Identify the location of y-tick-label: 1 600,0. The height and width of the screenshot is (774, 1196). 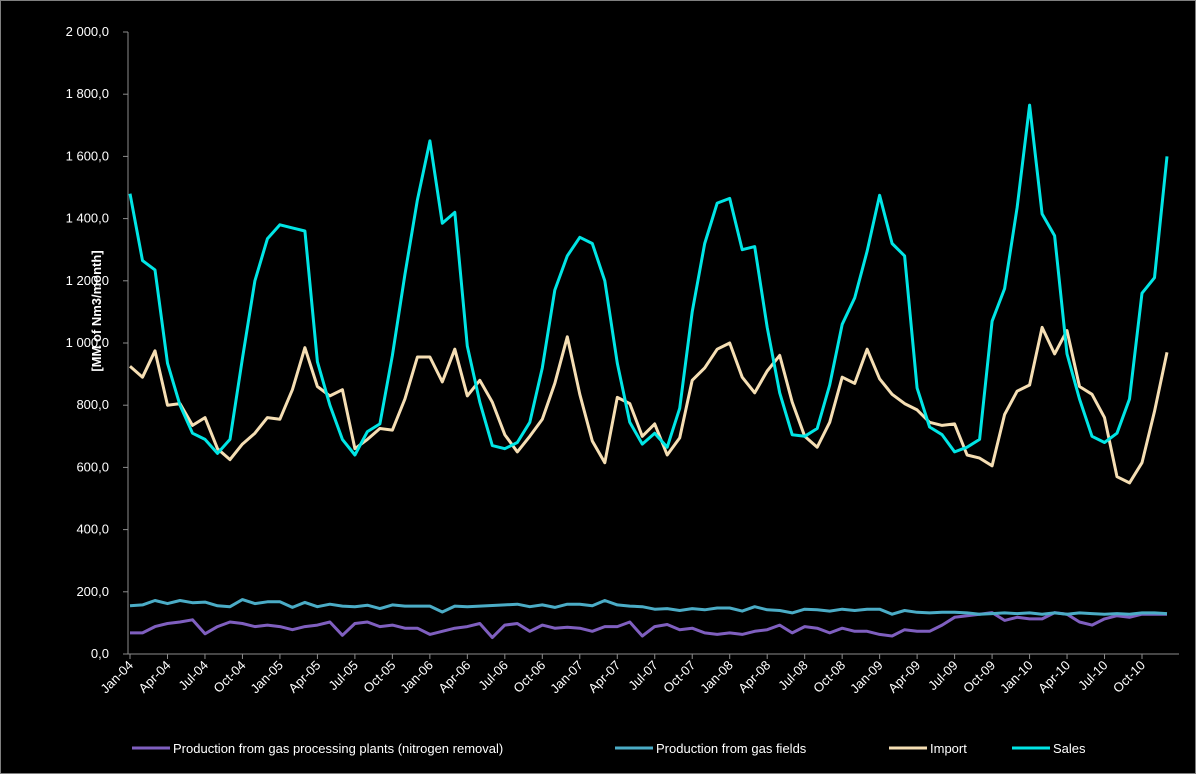
(87, 155).